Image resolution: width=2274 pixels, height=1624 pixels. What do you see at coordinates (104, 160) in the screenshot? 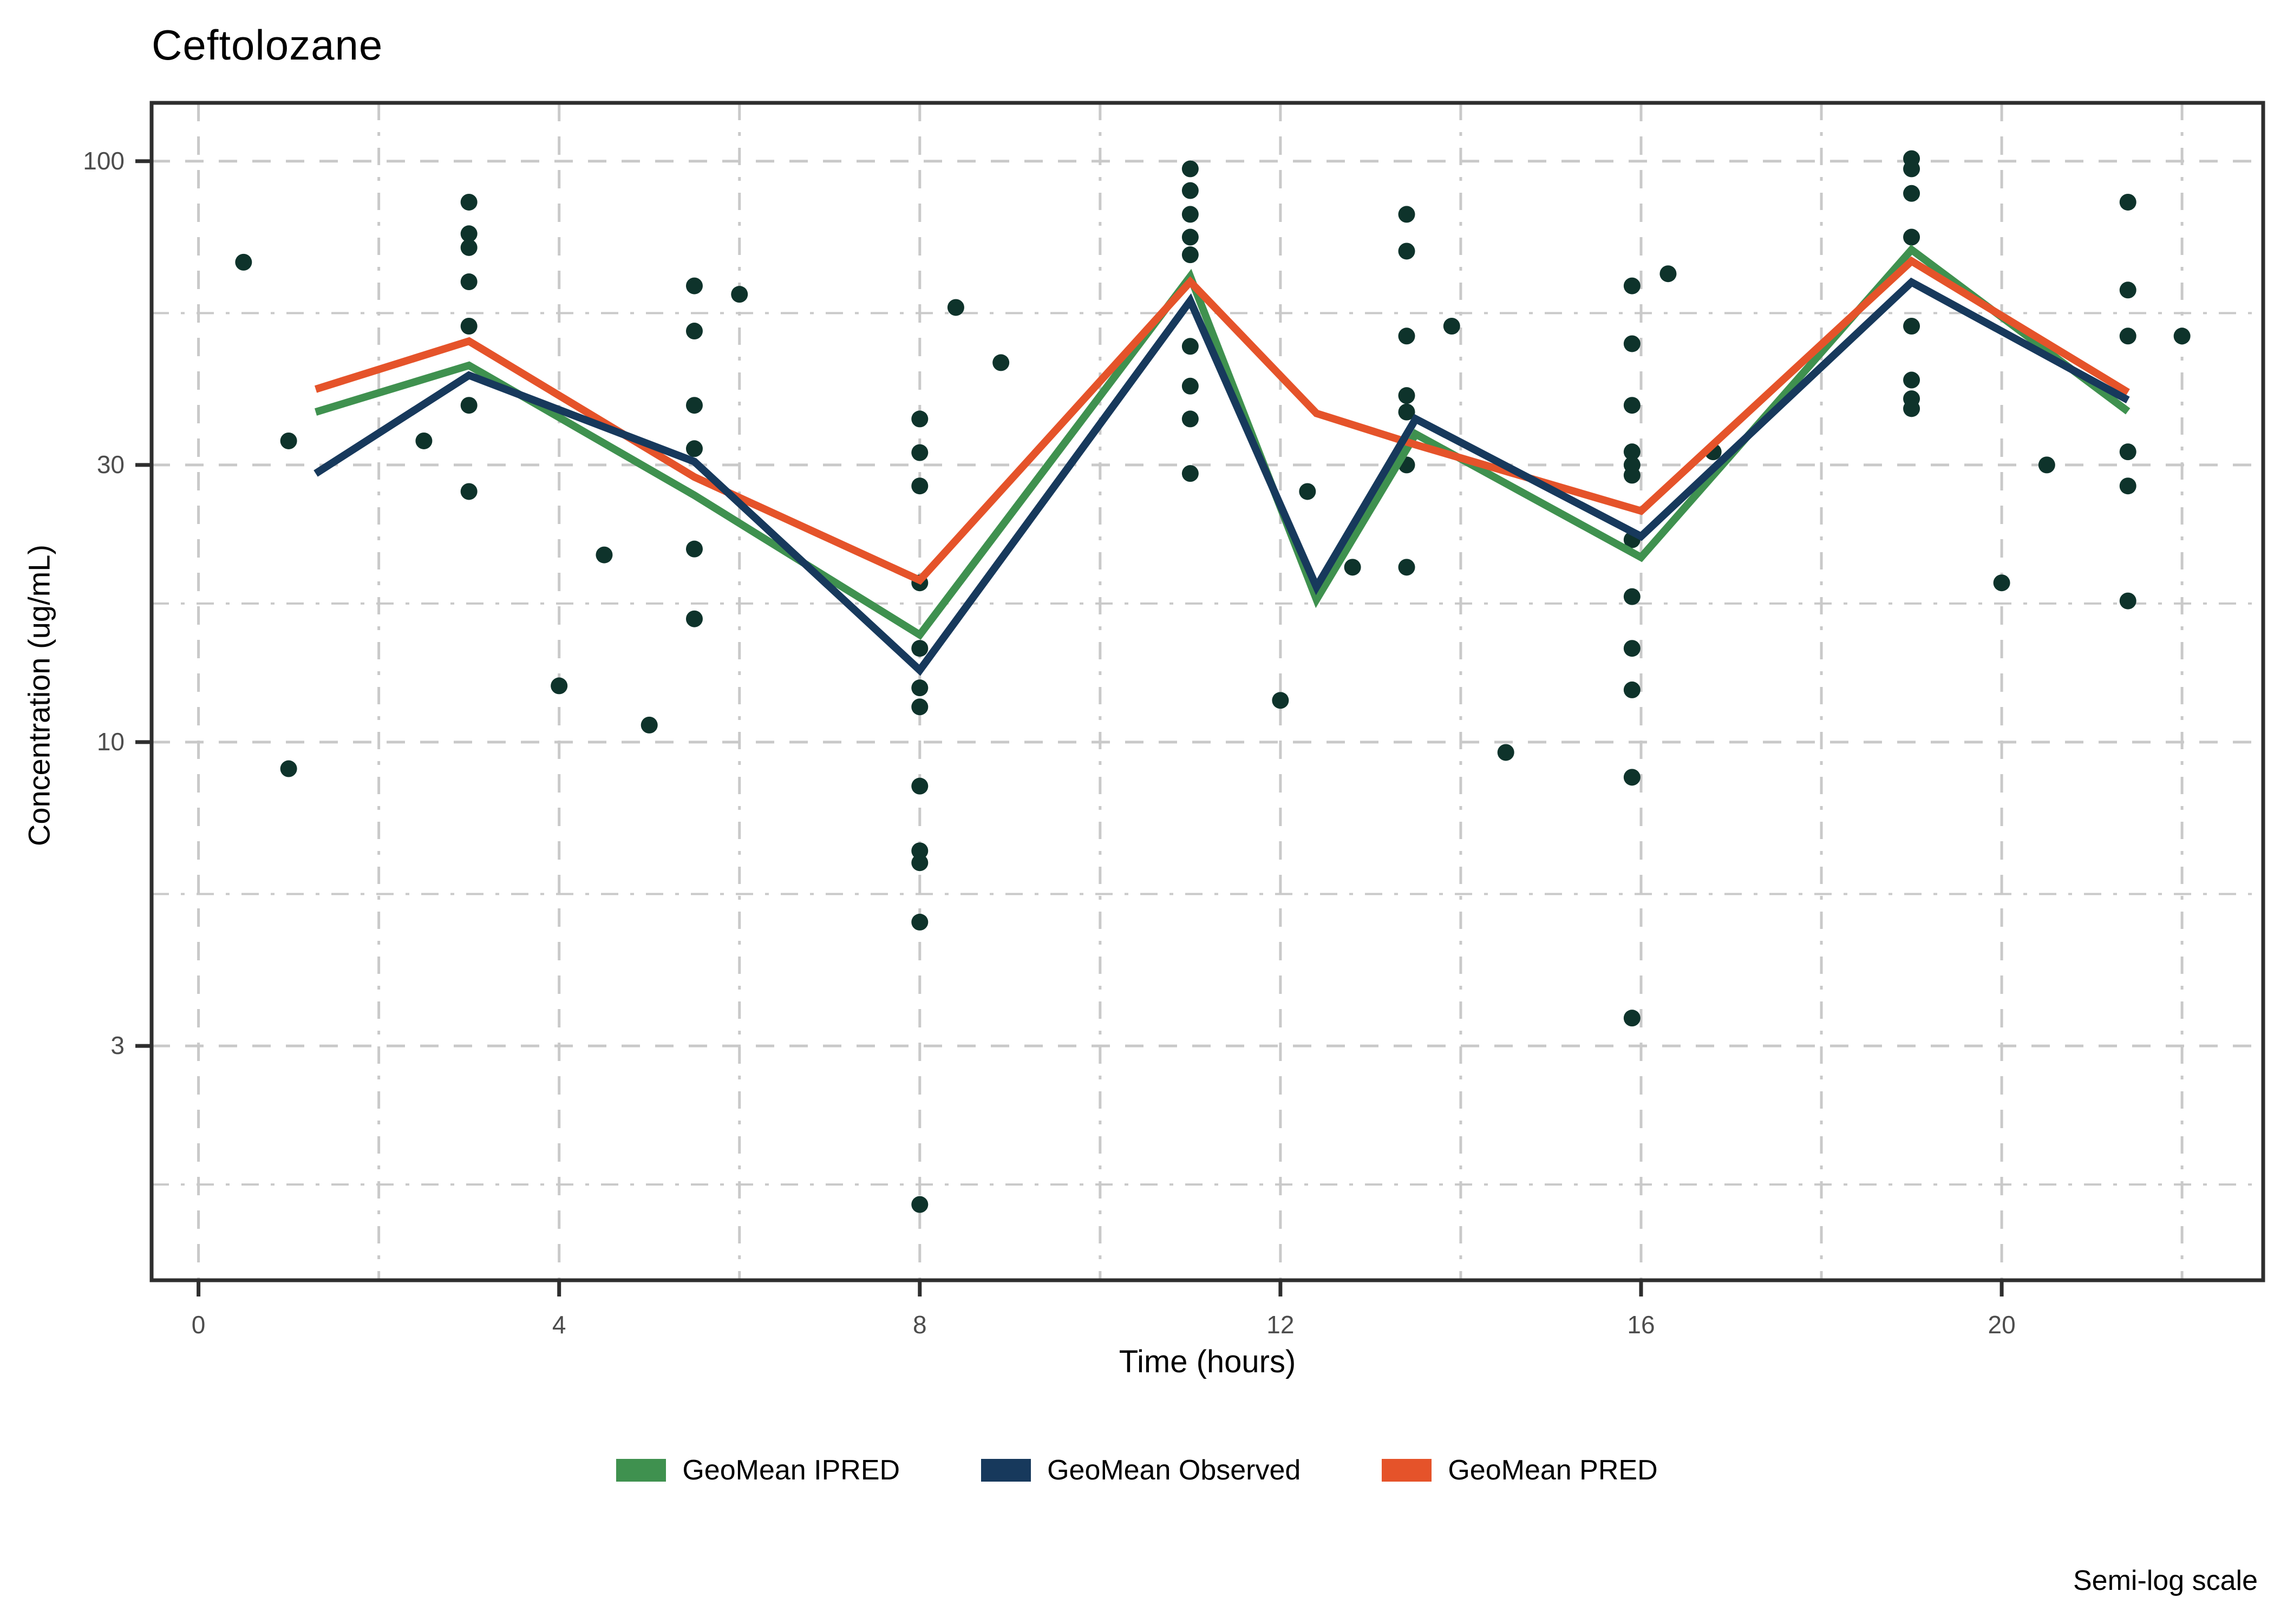
I see `y-tick-label: 100` at bounding box center [104, 160].